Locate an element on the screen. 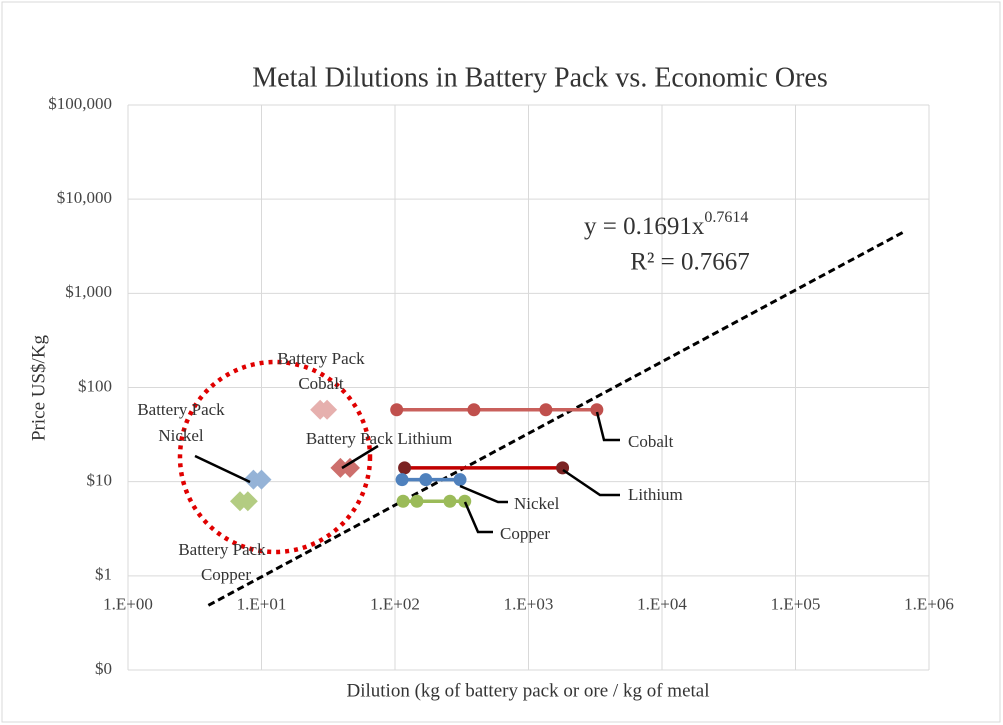 This screenshot has width=1003, height=725. y-tick-label: $1,000 is located at coordinates (88, 291).